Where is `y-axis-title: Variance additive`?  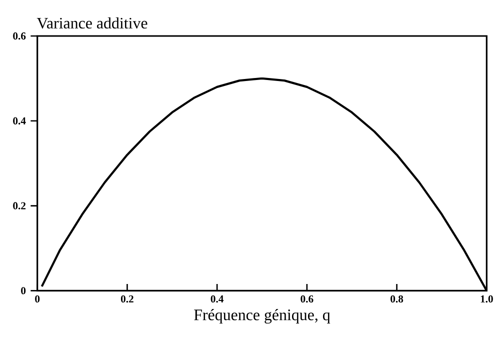
y-axis-title: Variance additive is located at coordinates (92, 23).